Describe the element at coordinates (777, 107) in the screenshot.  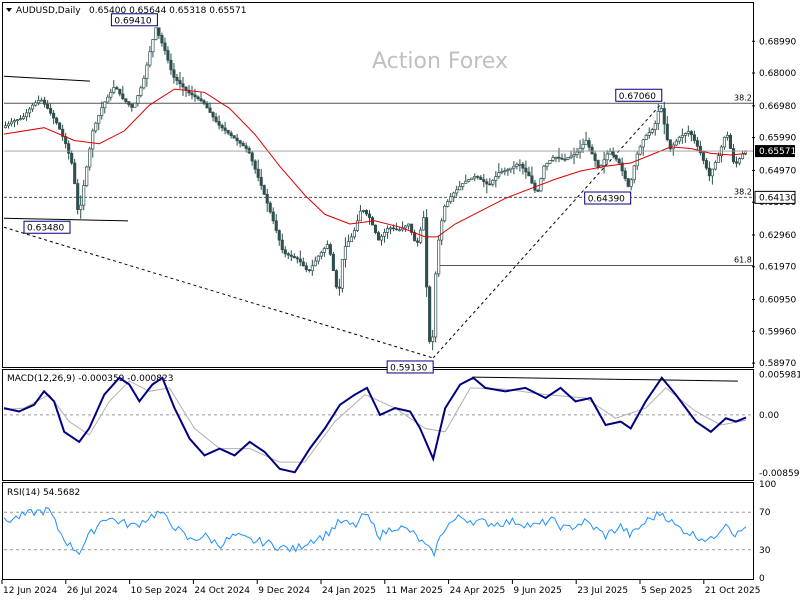
I see `price-tick-label: 0.66980` at that location.